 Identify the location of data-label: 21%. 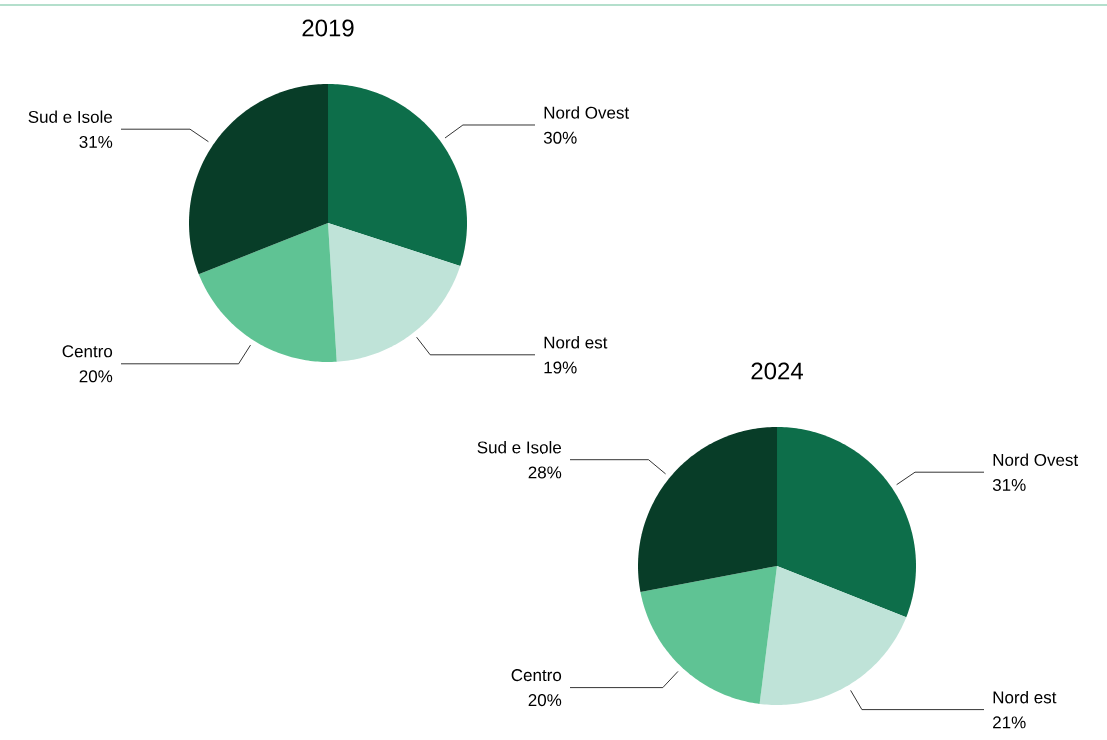
(1009, 722).